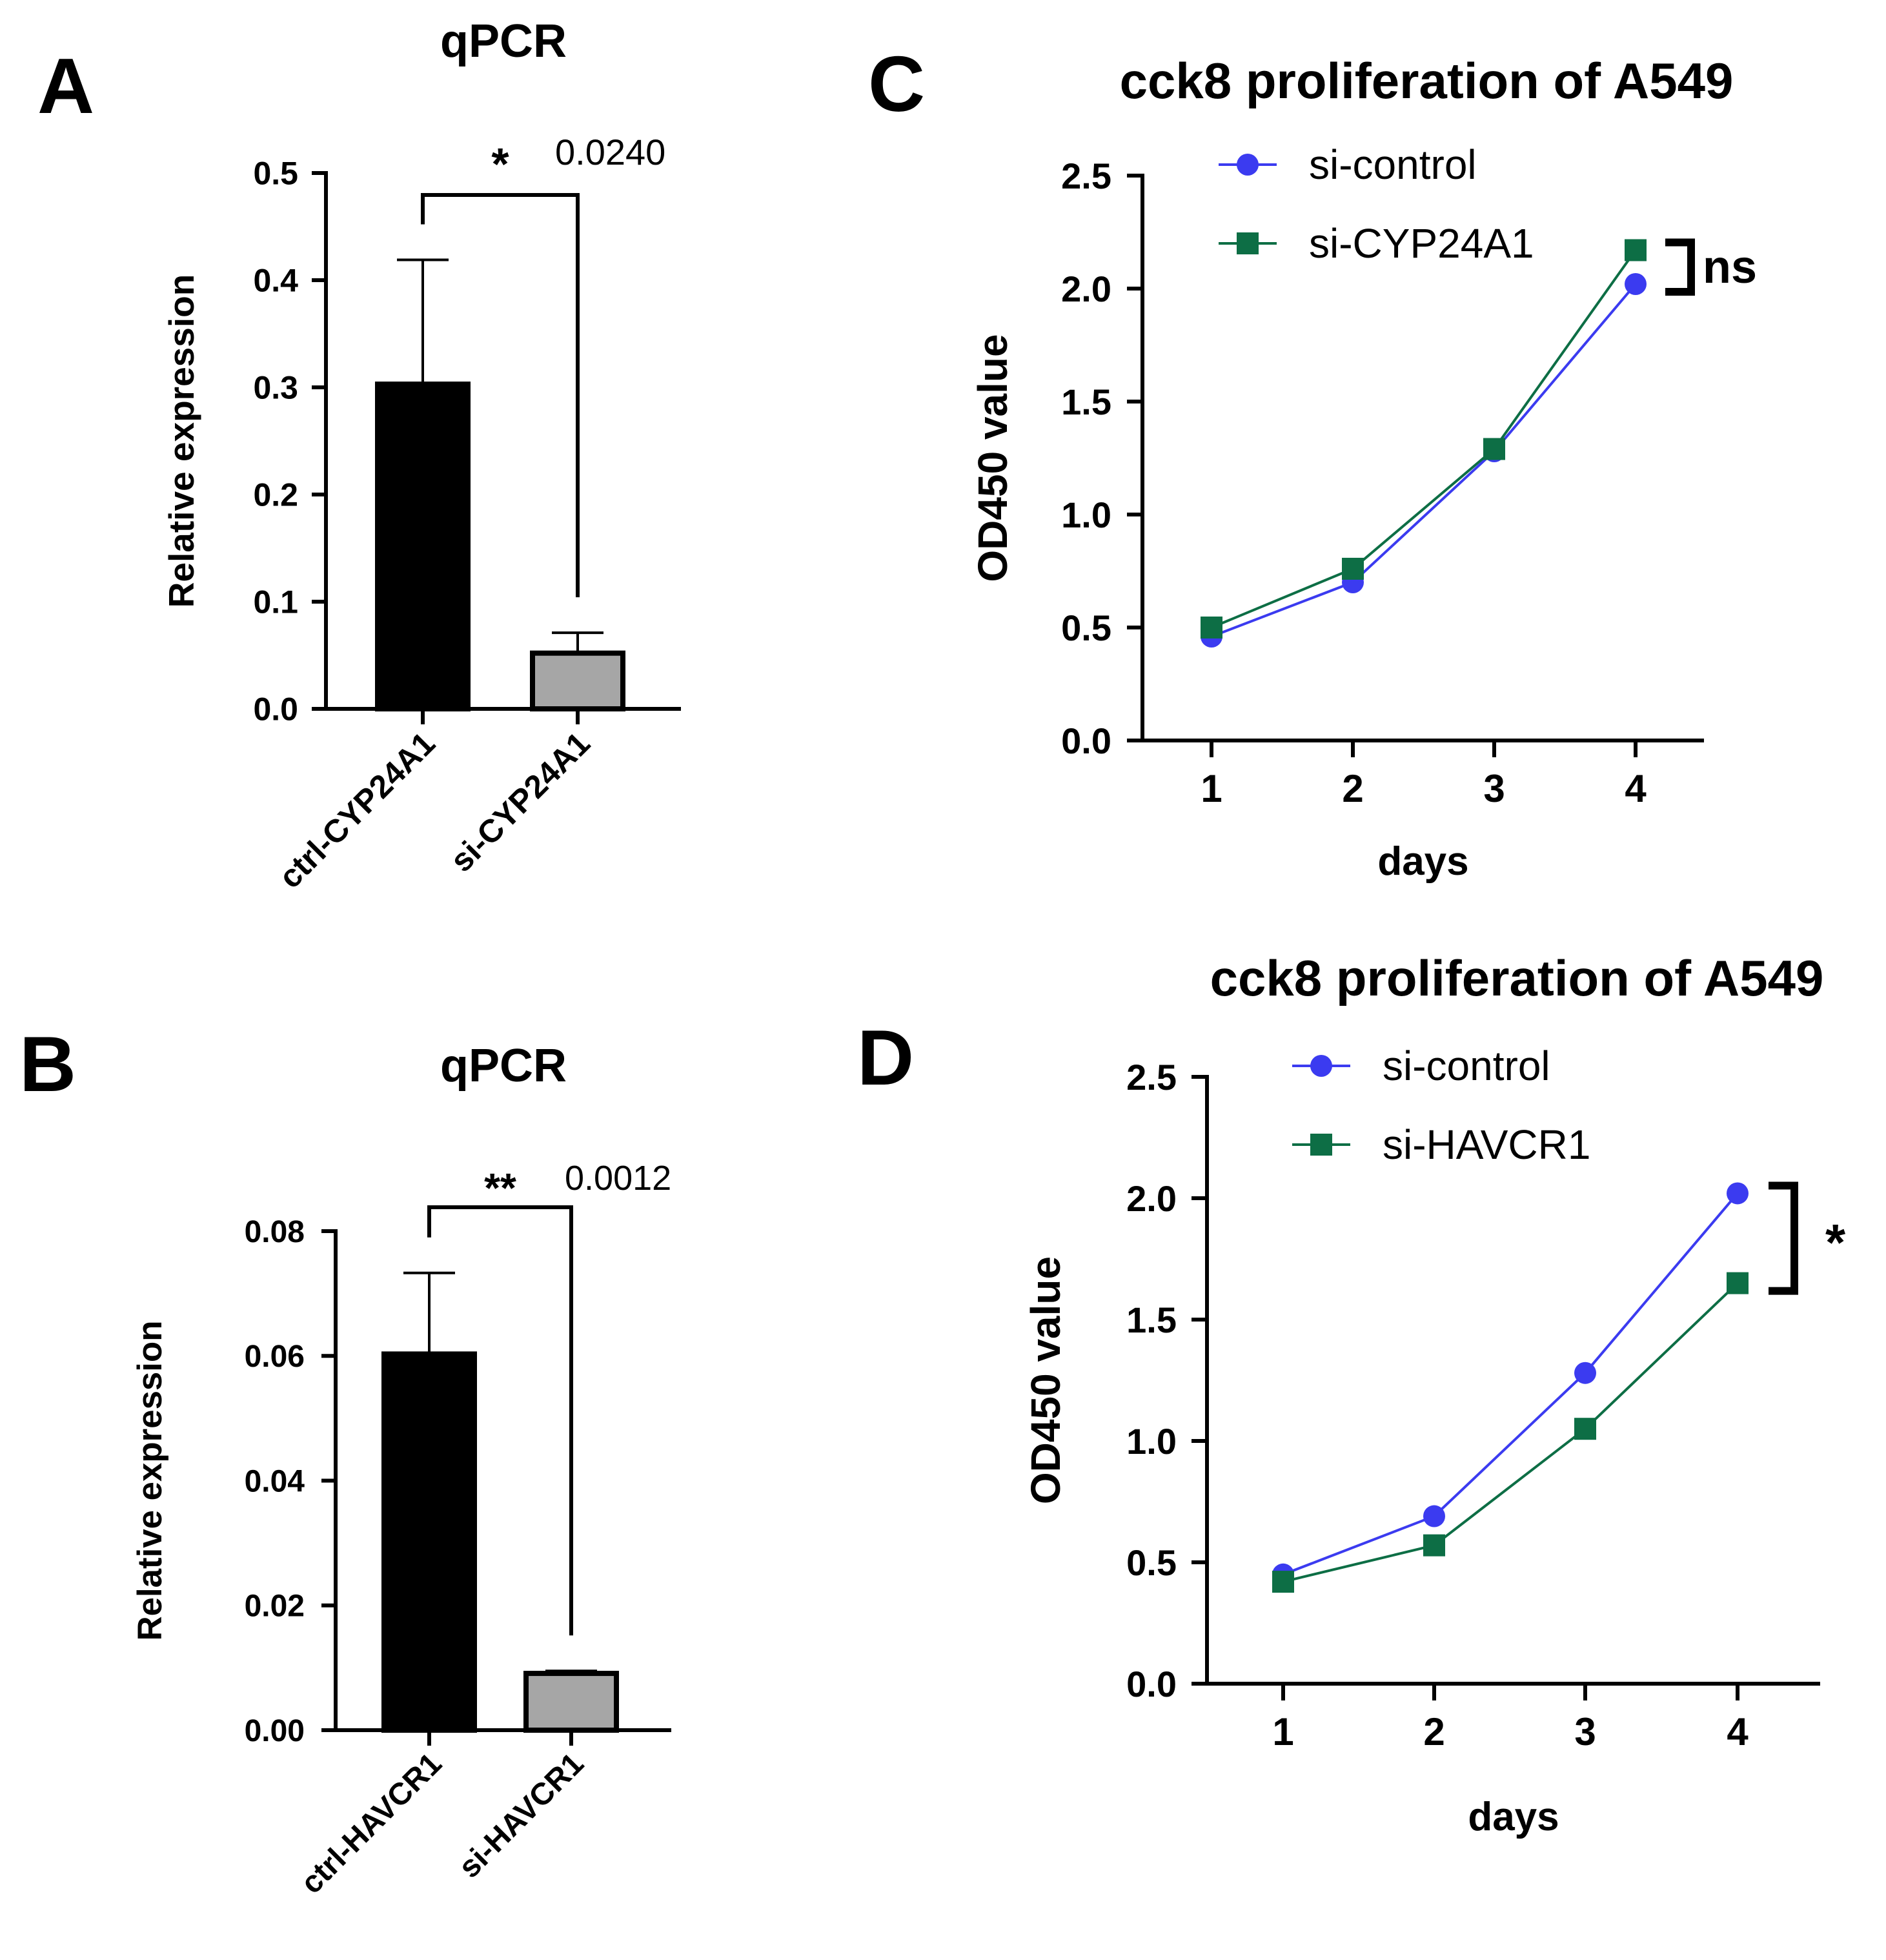 The image size is (1886, 1960). What do you see at coordinates (372, 1823) in the screenshot?
I see `x-tick-label-ctrl-havcr1: ctrl-HAVCR1` at bounding box center [372, 1823].